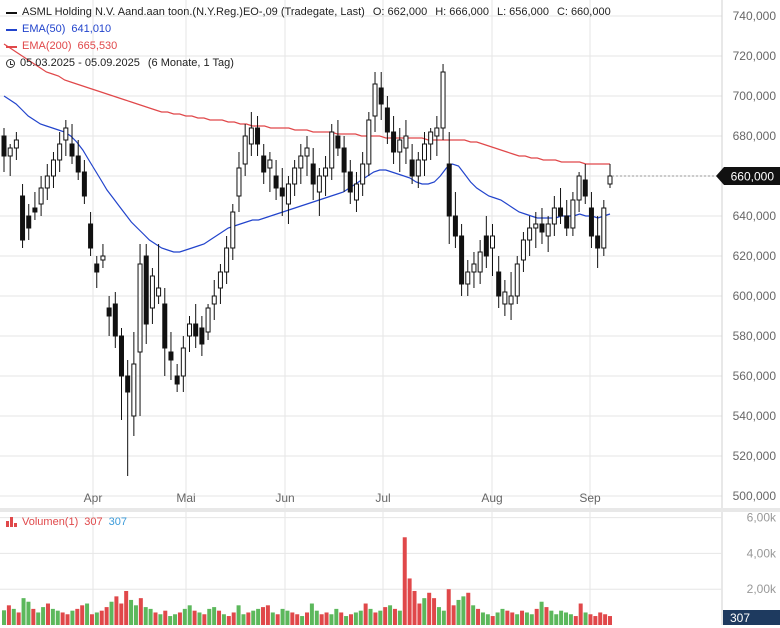 The width and height of the screenshot is (780, 628). I want to click on ema200-value: 665,530, so click(97, 46).